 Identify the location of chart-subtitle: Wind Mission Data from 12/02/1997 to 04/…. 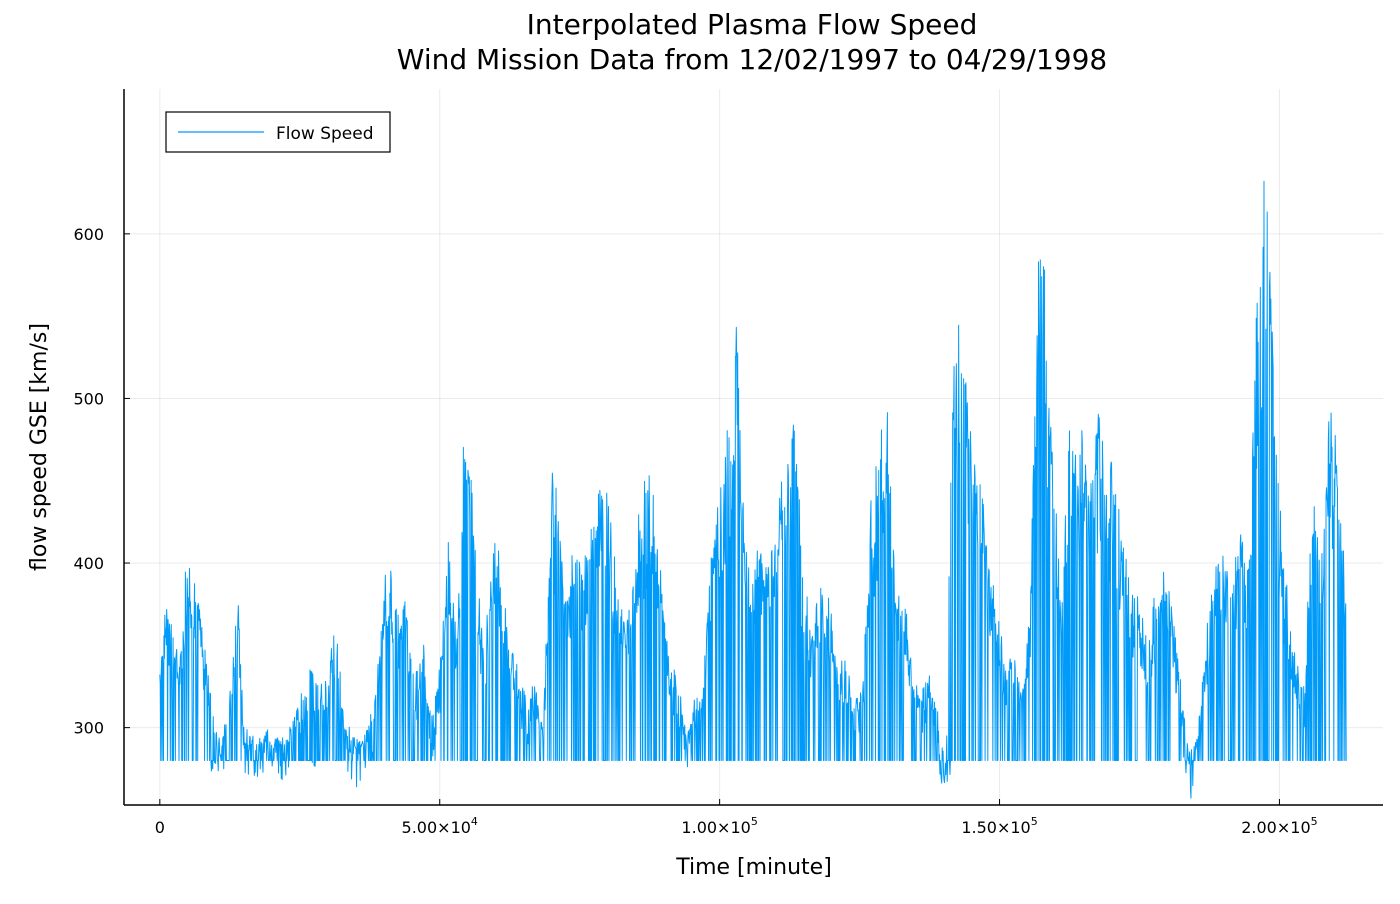
(752, 59).